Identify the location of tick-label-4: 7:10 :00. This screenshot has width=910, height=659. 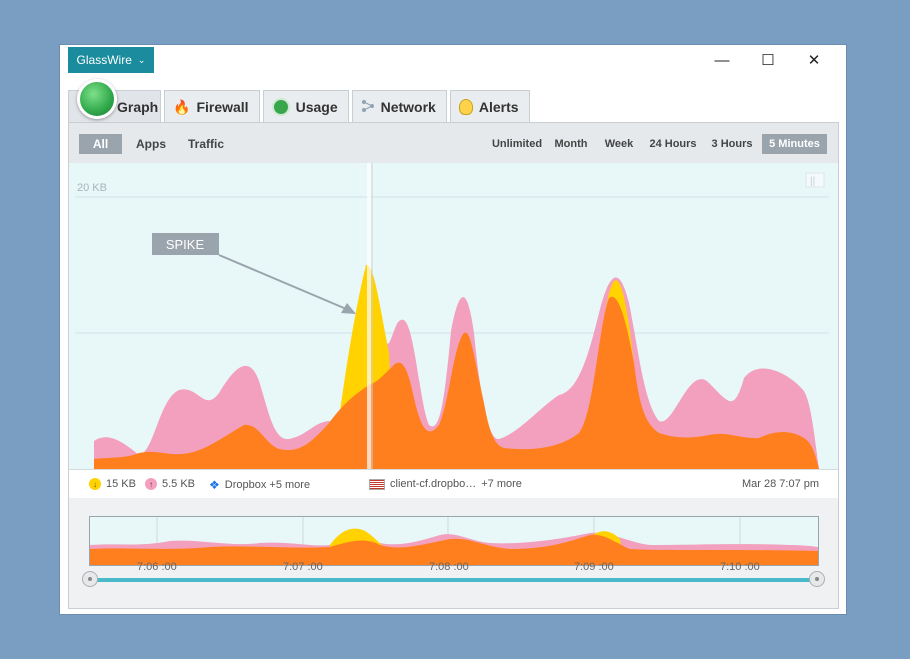
(740, 567).